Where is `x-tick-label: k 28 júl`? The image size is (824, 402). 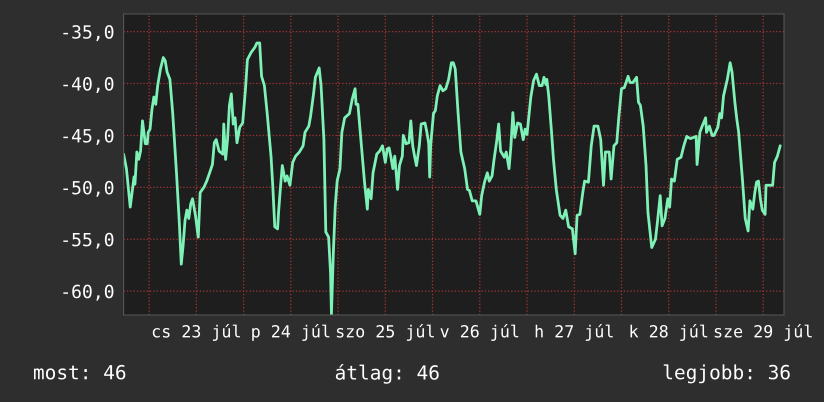
x-tick-label: k 28 júl is located at coordinates (669, 332).